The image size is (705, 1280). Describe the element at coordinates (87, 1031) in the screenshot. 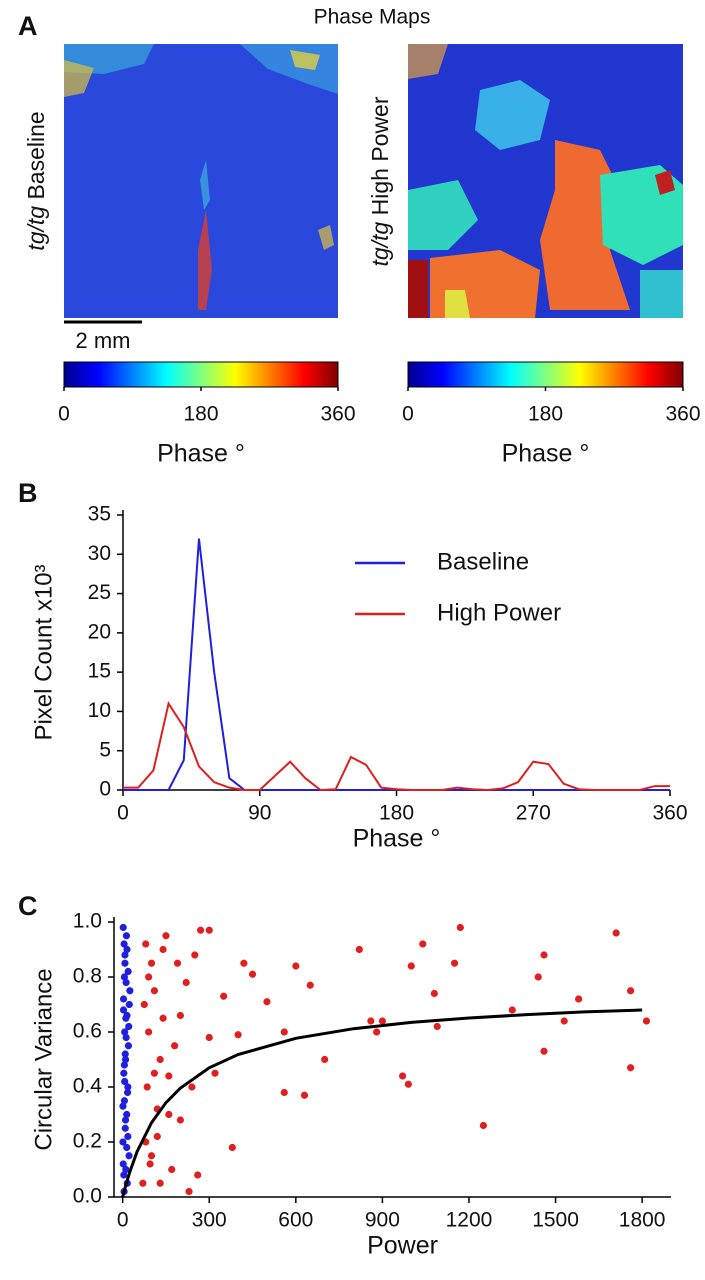

I see `y-tick-label: 0.6` at that location.